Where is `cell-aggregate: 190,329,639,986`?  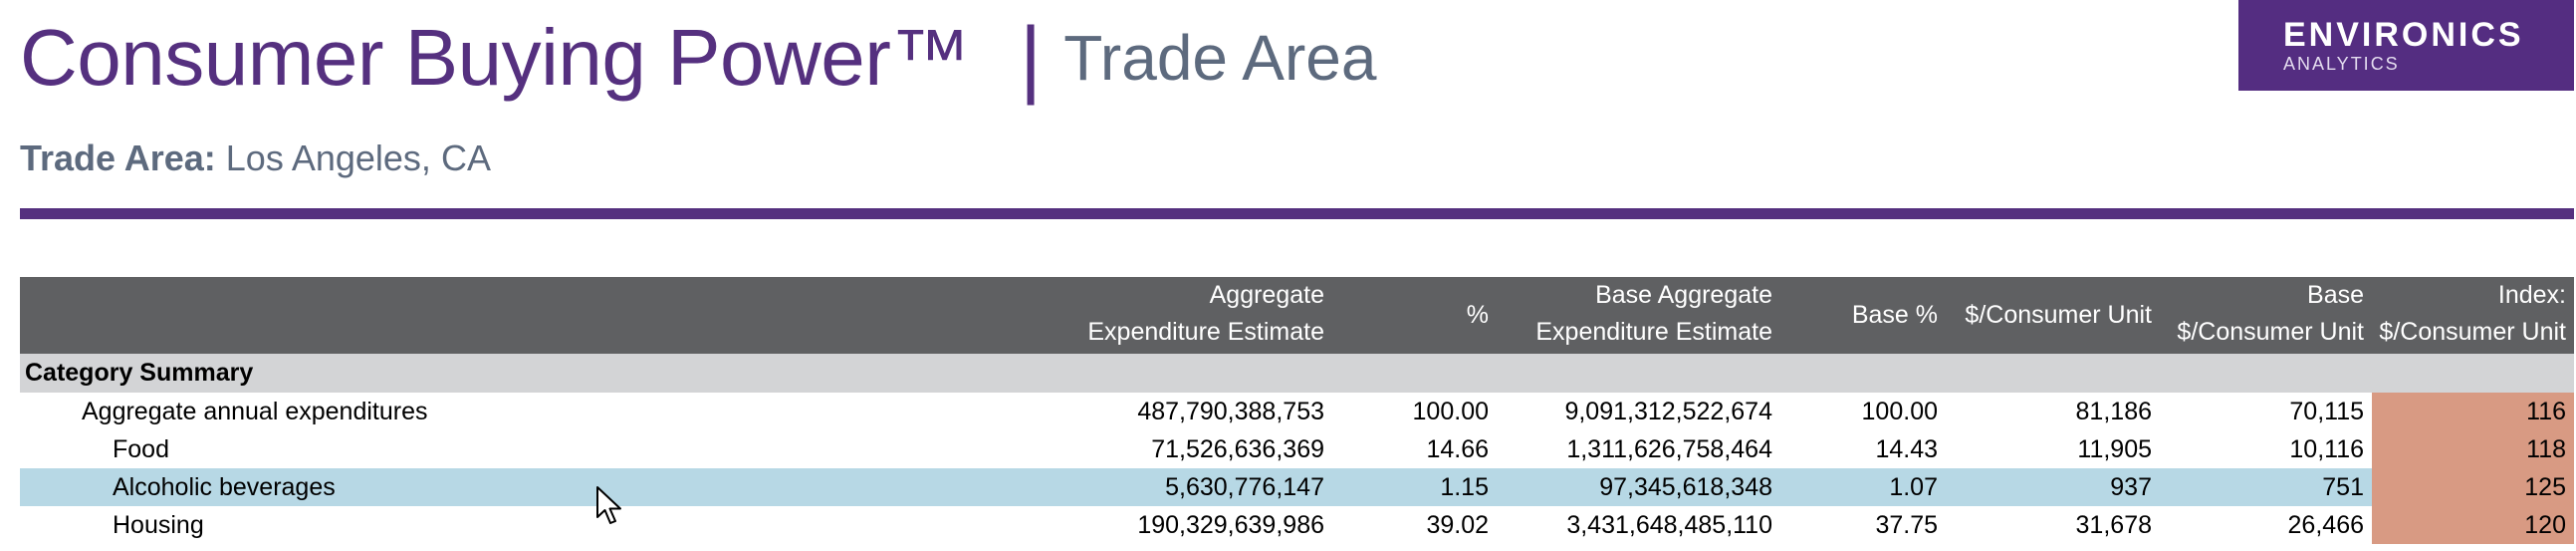 cell-aggregate: 190,329,639,986 is located at coordinates (1230, 524).